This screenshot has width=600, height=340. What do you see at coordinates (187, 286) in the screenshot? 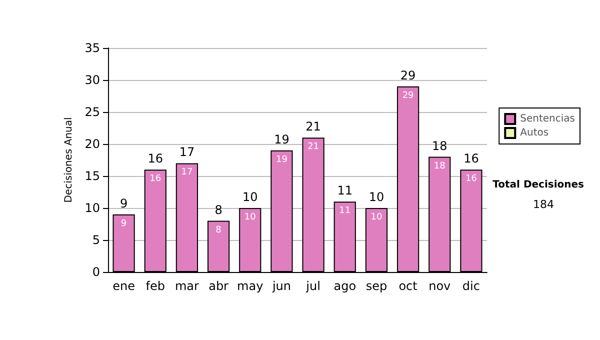
I see `x-tick-label: mar` at bounding box center [187, 286].